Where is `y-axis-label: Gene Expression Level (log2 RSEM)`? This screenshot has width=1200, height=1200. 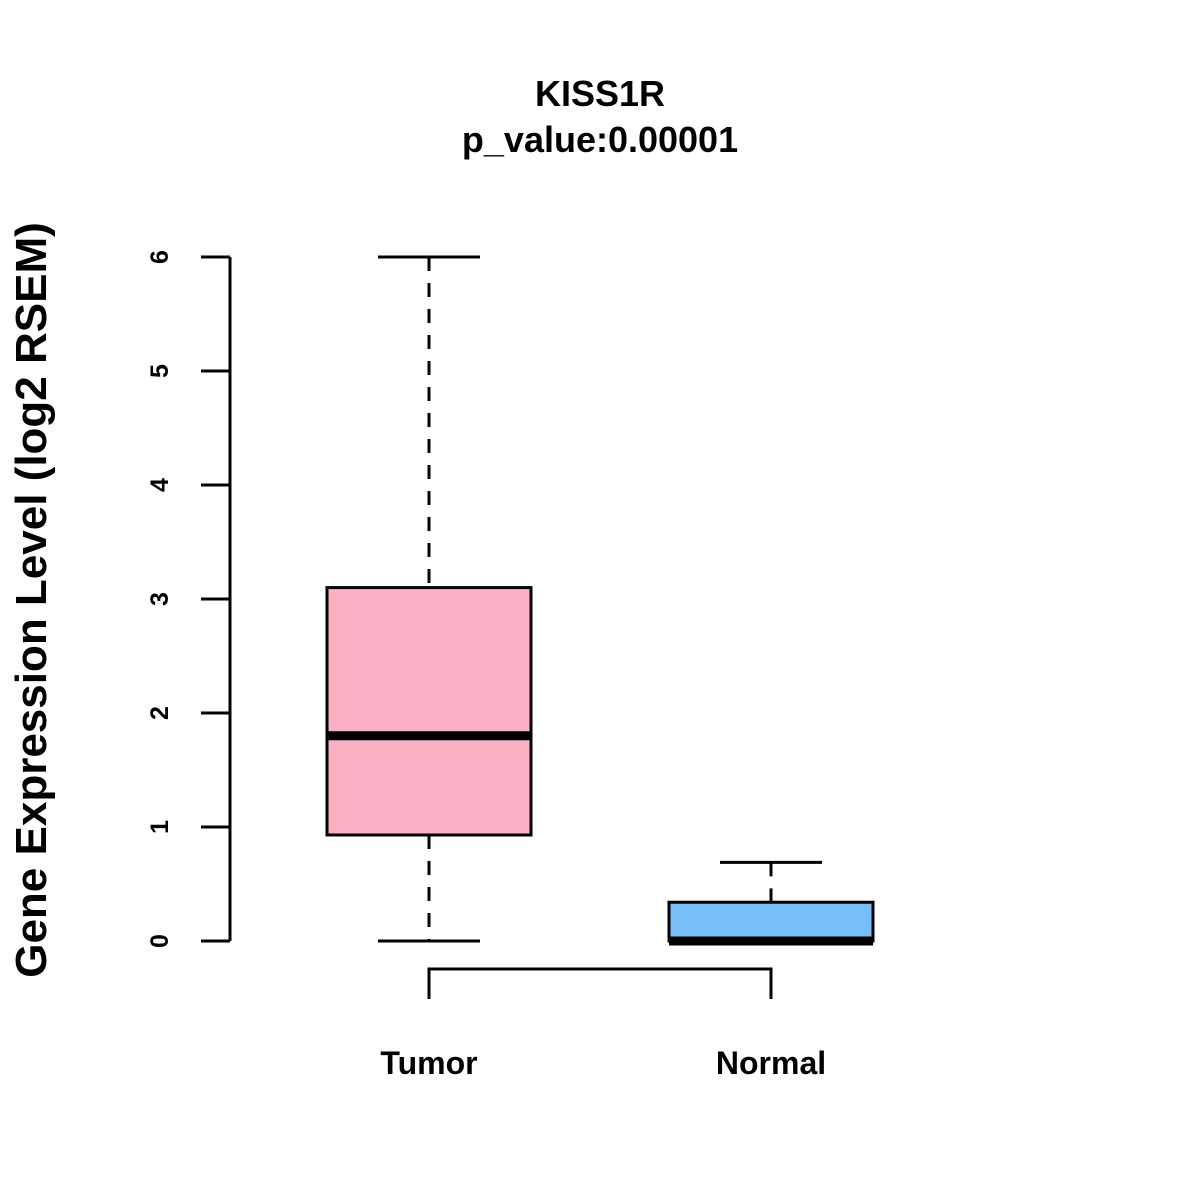 y-axis-label: Gene Expression Level (log2 RSEM) is located at coordinates (31, 600).